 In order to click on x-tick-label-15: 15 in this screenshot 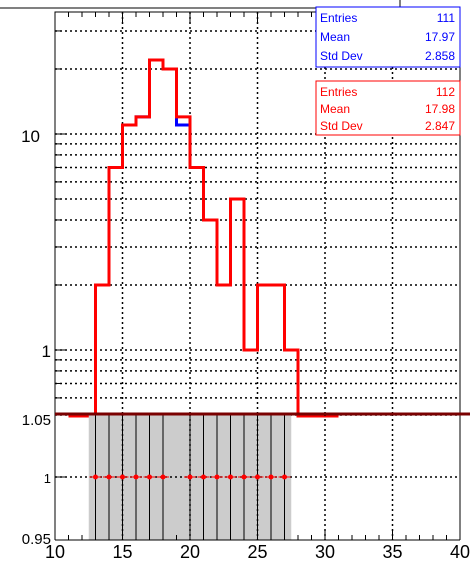, I will do `click(122, 551)`.